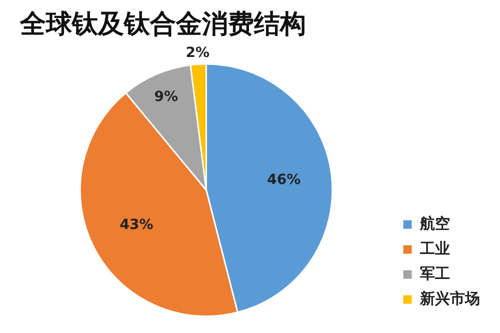 The image size is (500, 333). I want to click on legend-label: 军工, so click(435, 273).